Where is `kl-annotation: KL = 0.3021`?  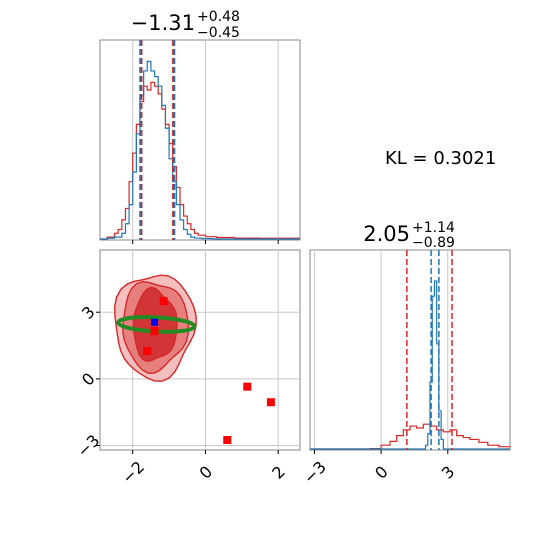
kl-annotation: KL = 0.3021 is located at coordinates (440, 158).